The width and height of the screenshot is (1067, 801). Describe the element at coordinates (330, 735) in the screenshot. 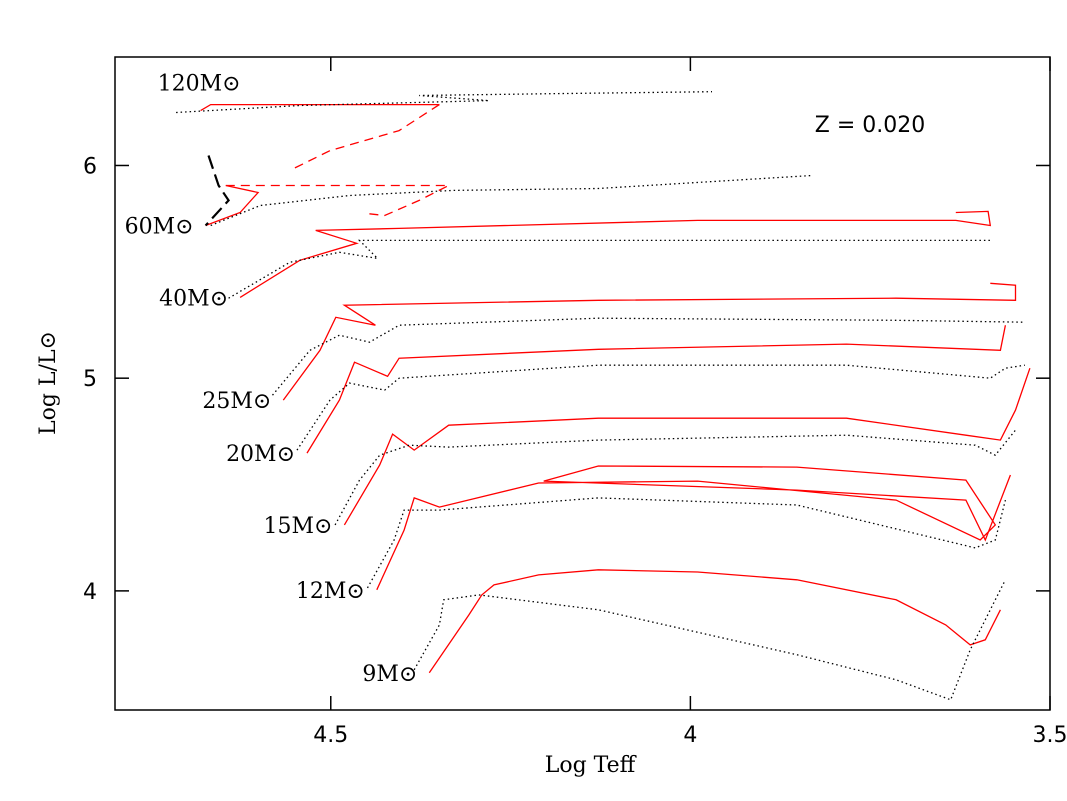

I see `x-tick-label: 4.5` at that location.